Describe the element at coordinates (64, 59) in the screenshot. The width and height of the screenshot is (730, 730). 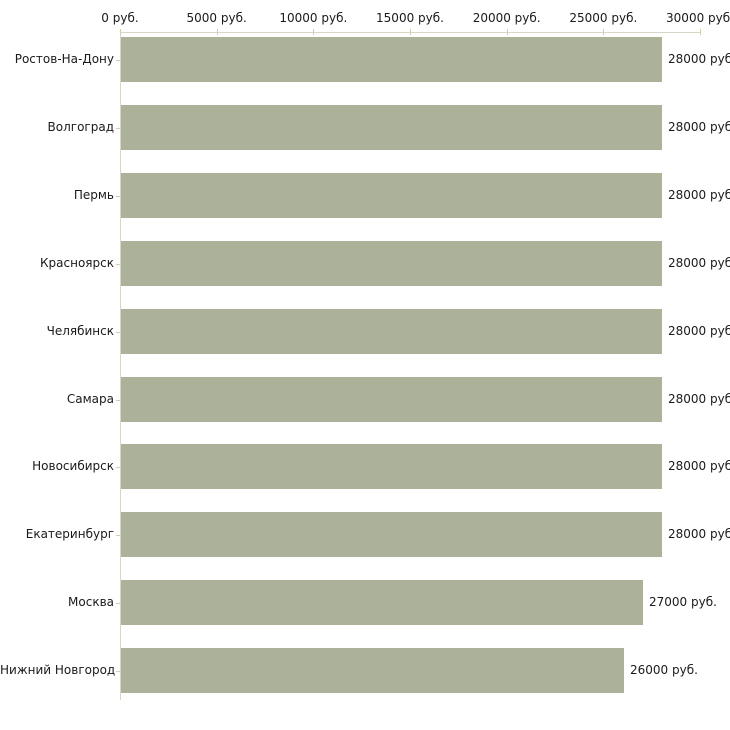
I see `category-label: Ростов-На-Дону` at that location.